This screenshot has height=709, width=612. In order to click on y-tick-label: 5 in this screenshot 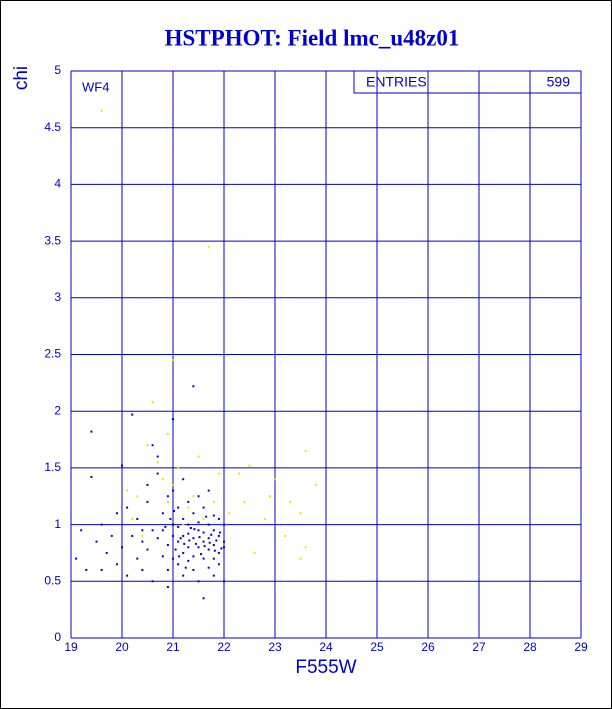, I will do `click(57, 70)`.